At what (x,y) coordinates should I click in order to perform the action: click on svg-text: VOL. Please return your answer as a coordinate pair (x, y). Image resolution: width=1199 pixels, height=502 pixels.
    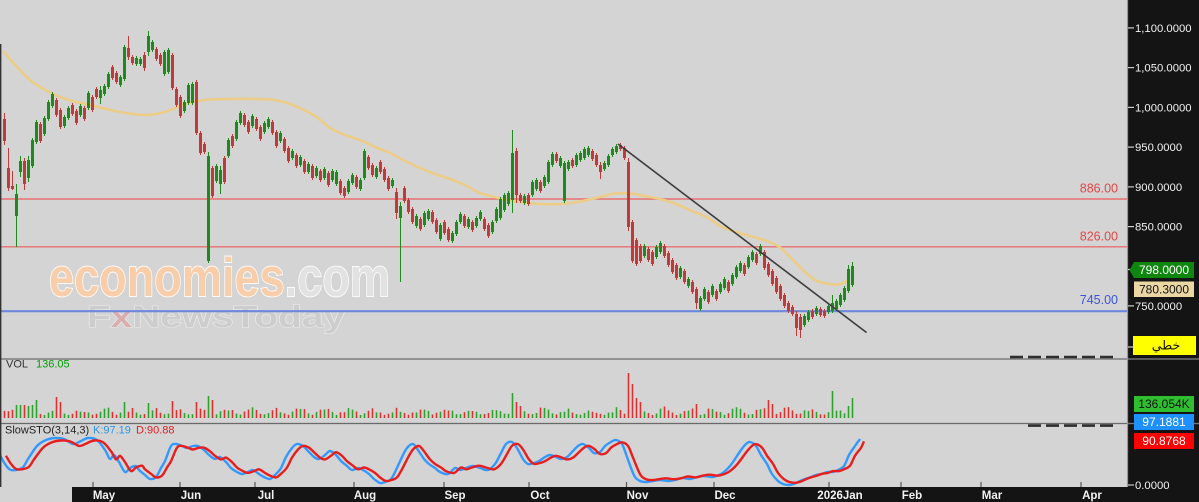
    Looking at the image, I should click on (17, 365).